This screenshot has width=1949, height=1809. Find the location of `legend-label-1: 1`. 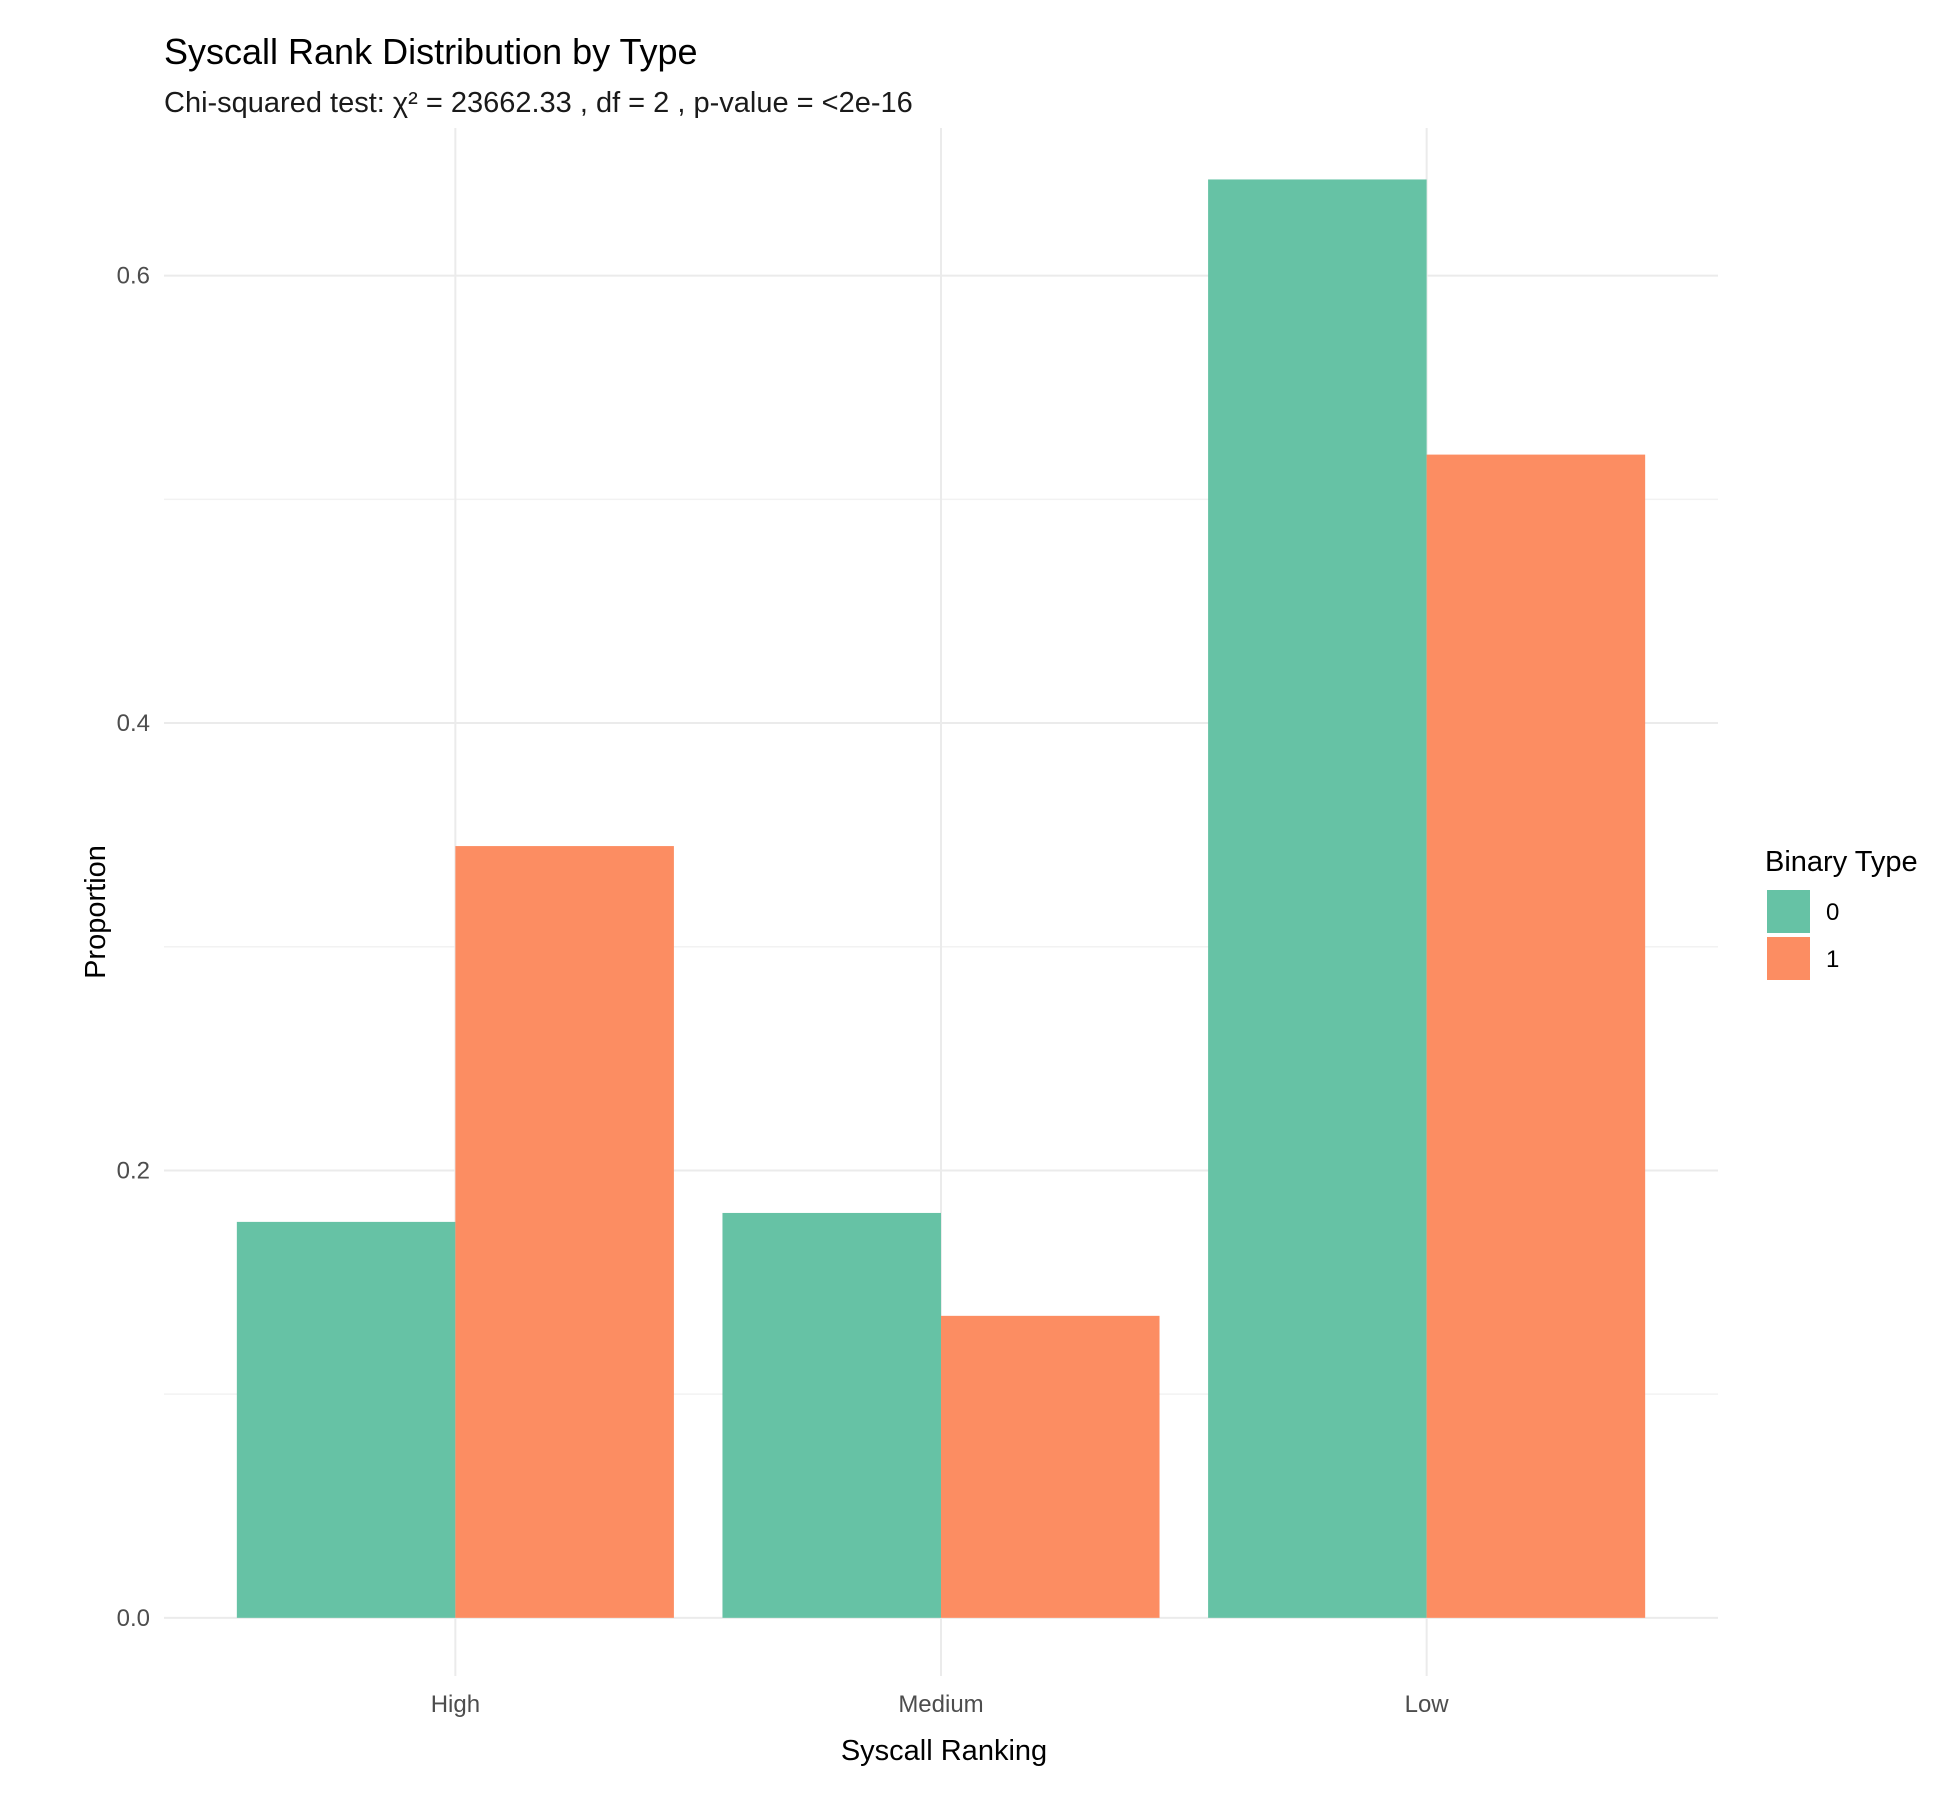

legend-label-1: 1 is located at coordinates (1832, 959).